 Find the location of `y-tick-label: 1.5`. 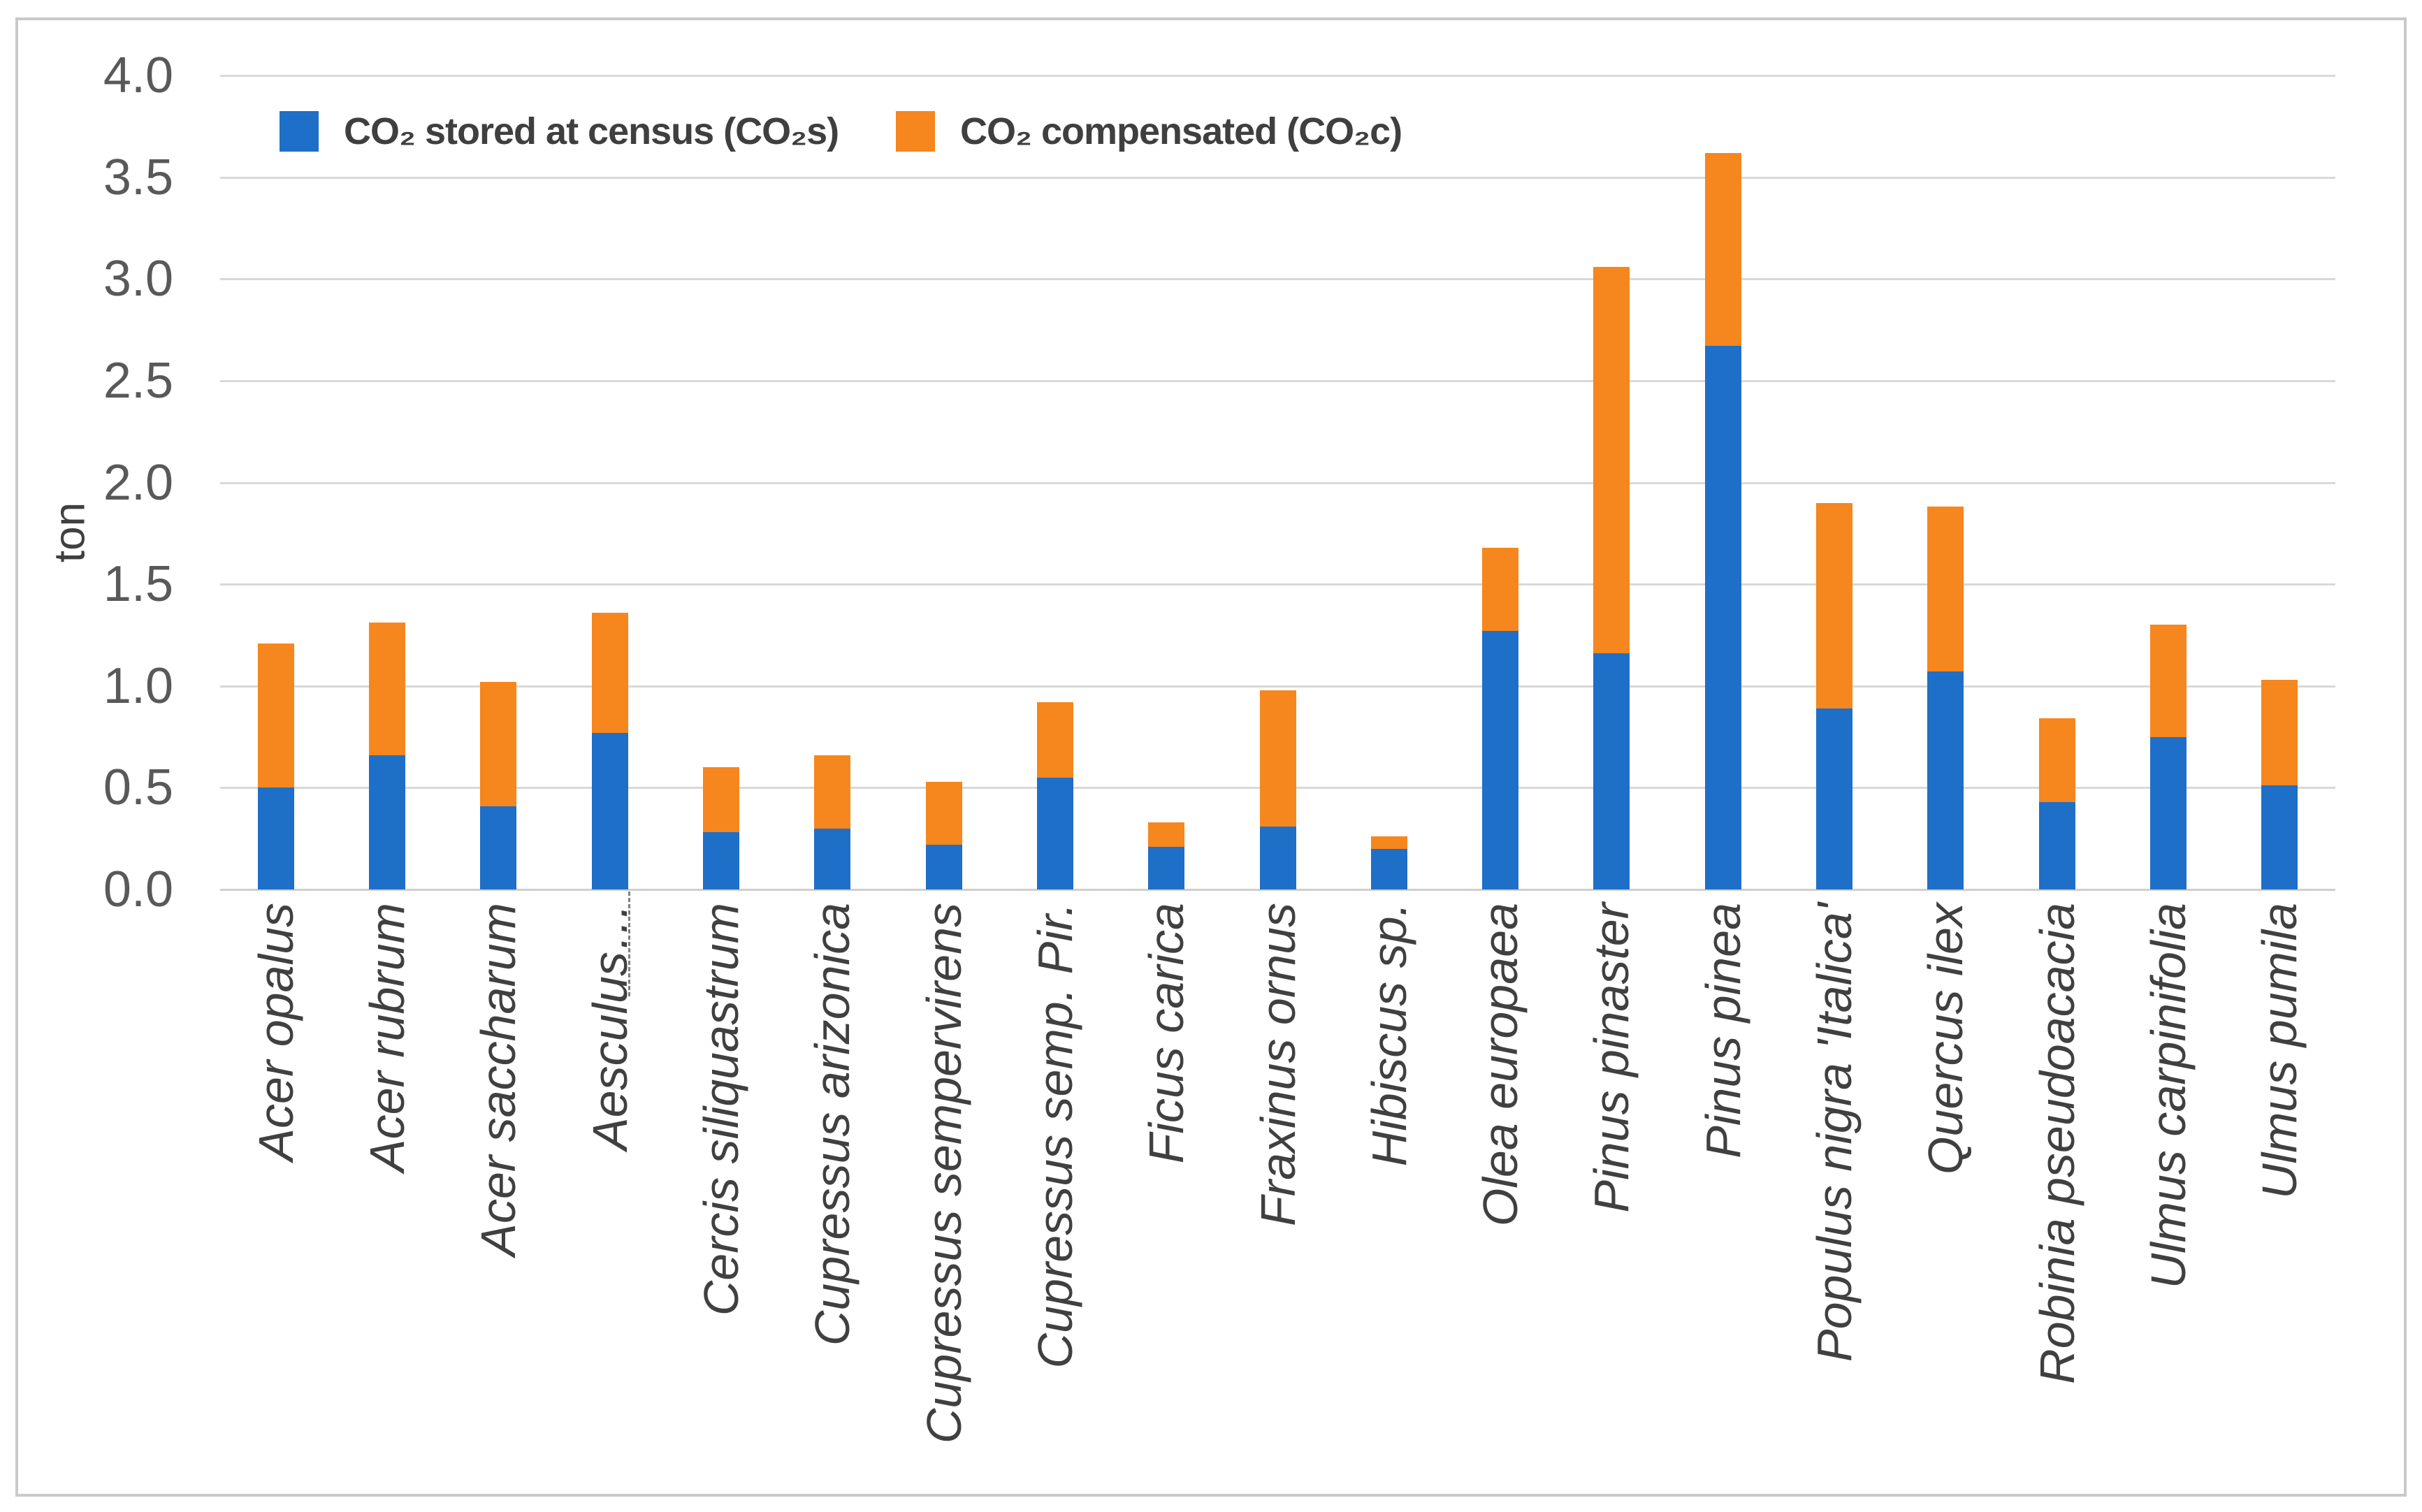

y-tick-label: 1.5 is located at coordinates (138, 584).